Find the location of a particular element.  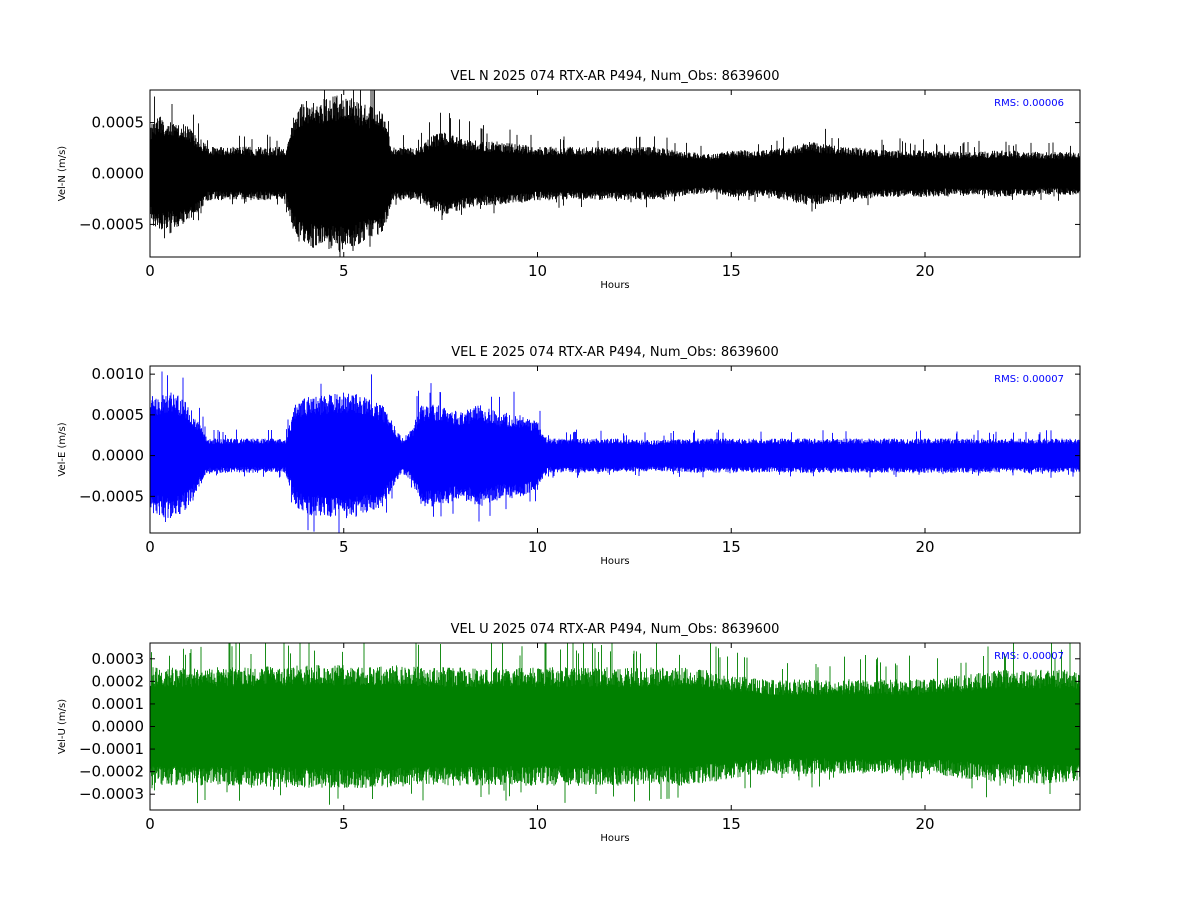

y-tick-label: 0.0001 is located at coordinates (118, 704).